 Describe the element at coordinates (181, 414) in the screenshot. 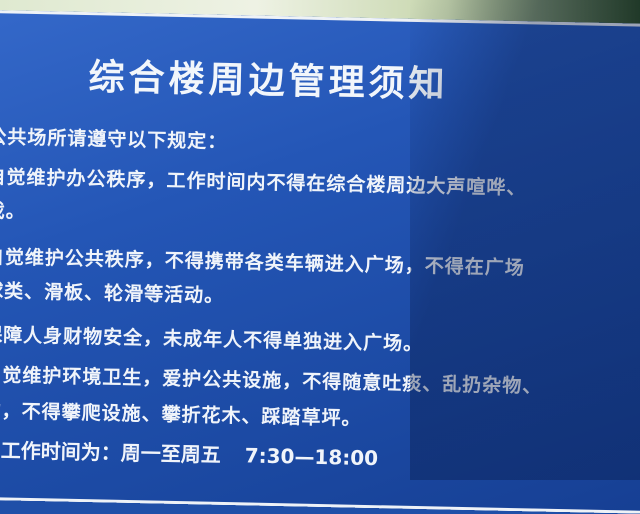

I see `rule-line: 物，不得攀爬设施、攀折花木、踩踏草坪。` at that location.